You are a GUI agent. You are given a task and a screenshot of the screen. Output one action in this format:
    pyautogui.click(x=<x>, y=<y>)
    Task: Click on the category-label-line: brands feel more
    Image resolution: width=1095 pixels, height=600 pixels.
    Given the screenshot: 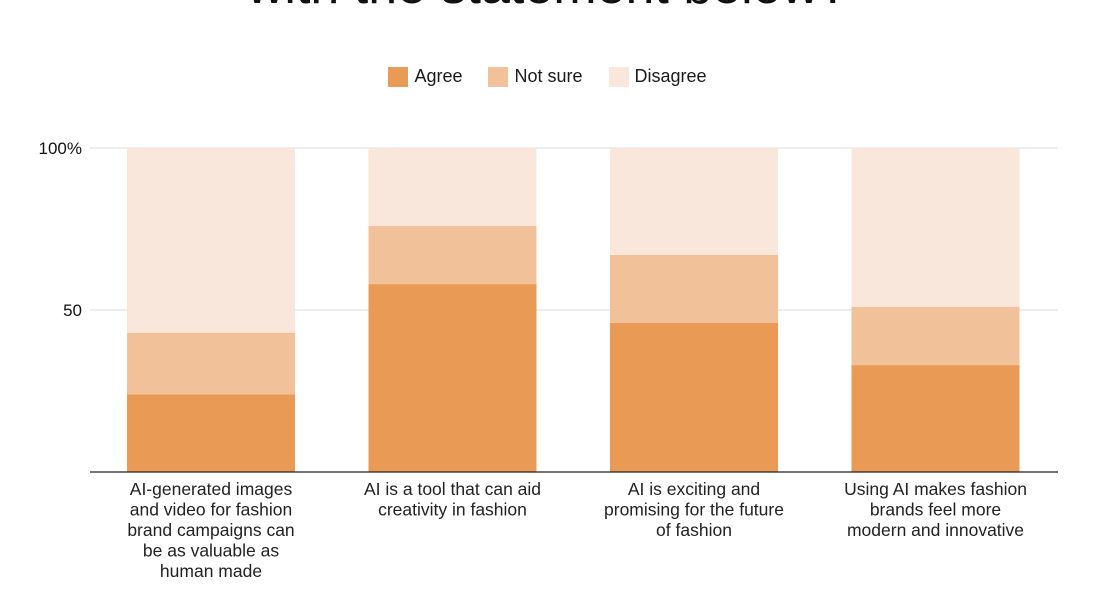 What is the action you would take?
    pyautogui.click(x=935, y=510)
    